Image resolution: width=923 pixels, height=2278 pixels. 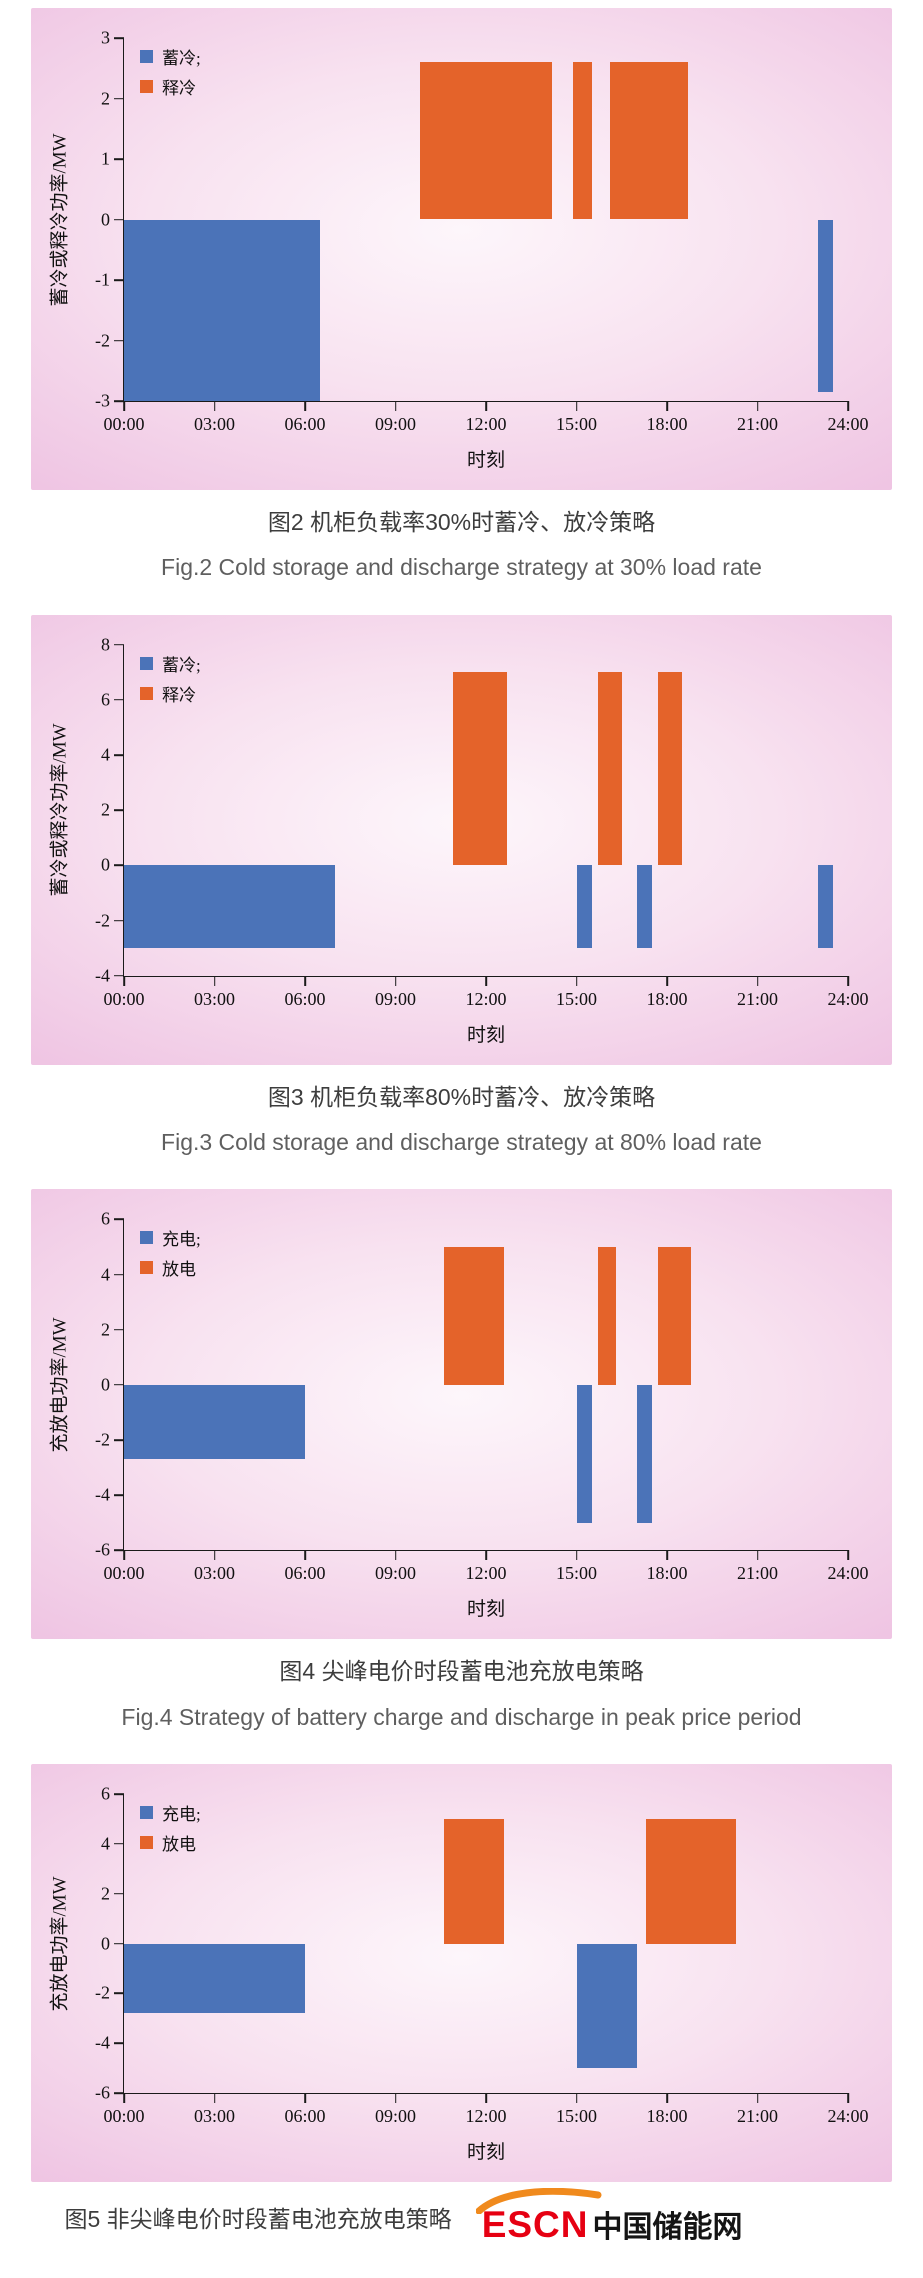 What do you see at coordinates (609, 2215) in the screenshot?
I see `escn-logo: ESCN 中国储能网` at bounding box center [609, 2215].